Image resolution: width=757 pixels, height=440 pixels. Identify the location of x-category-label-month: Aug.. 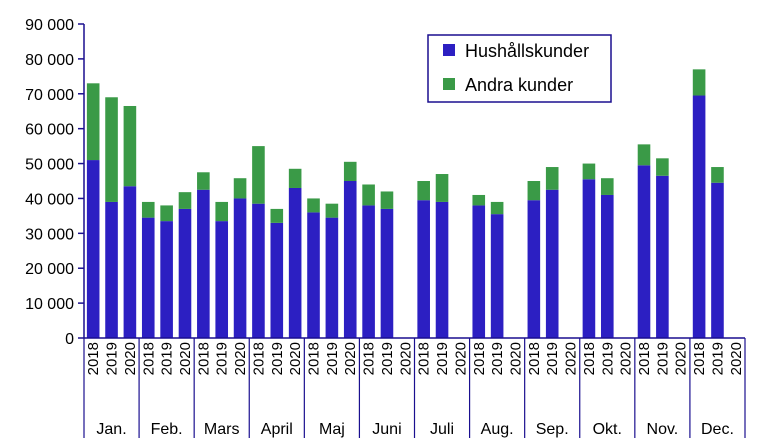
(497, 429).